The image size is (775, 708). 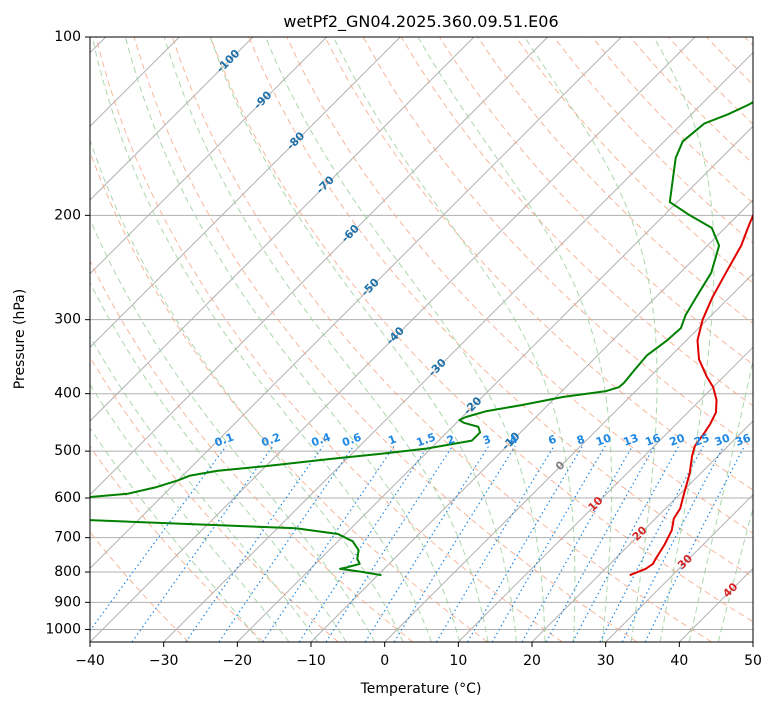 I want to click on mixing-ratio-label-3: 0.6, so click(x=351, y=439).